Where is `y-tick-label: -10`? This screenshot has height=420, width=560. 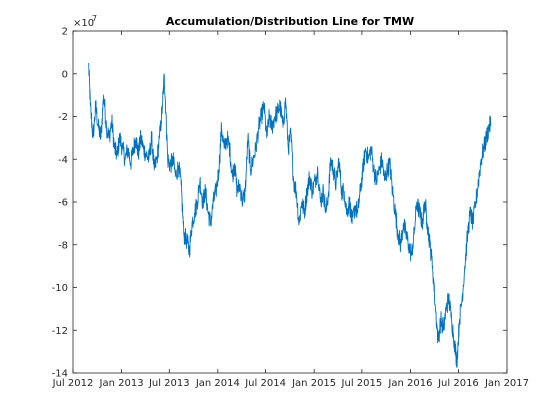 y-tick-label: -10 is located at coordinates (60, 288).